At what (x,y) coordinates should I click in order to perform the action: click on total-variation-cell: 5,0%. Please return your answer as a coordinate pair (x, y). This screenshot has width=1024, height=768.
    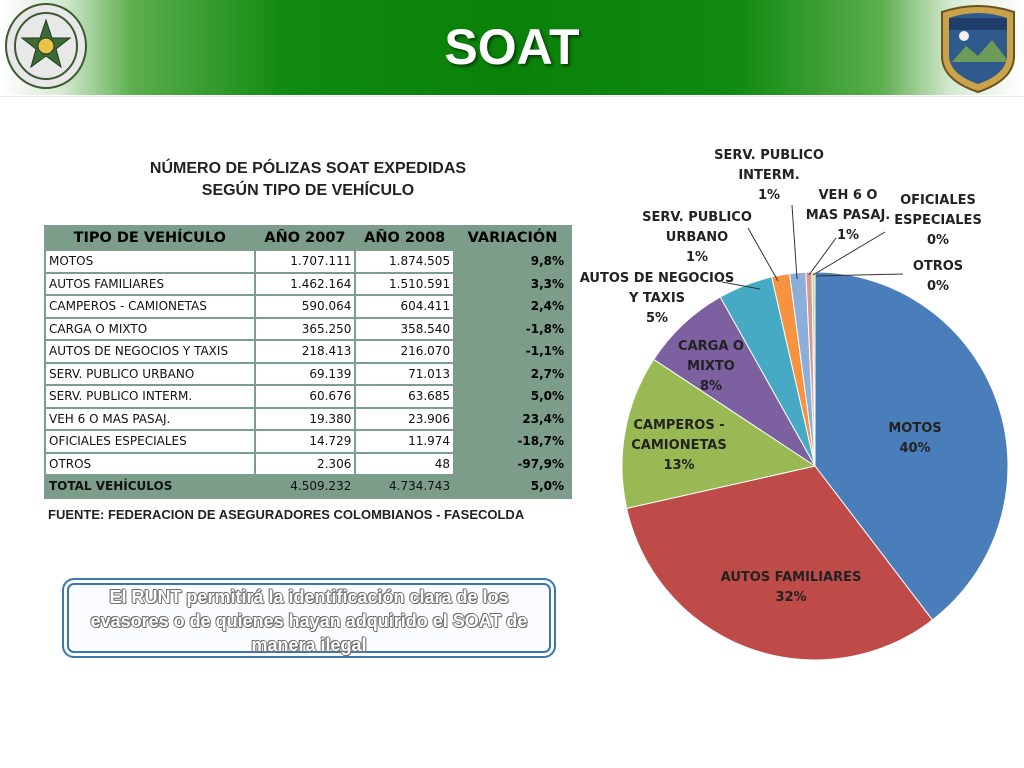
    Looking at the image, I should click on (512, 486).